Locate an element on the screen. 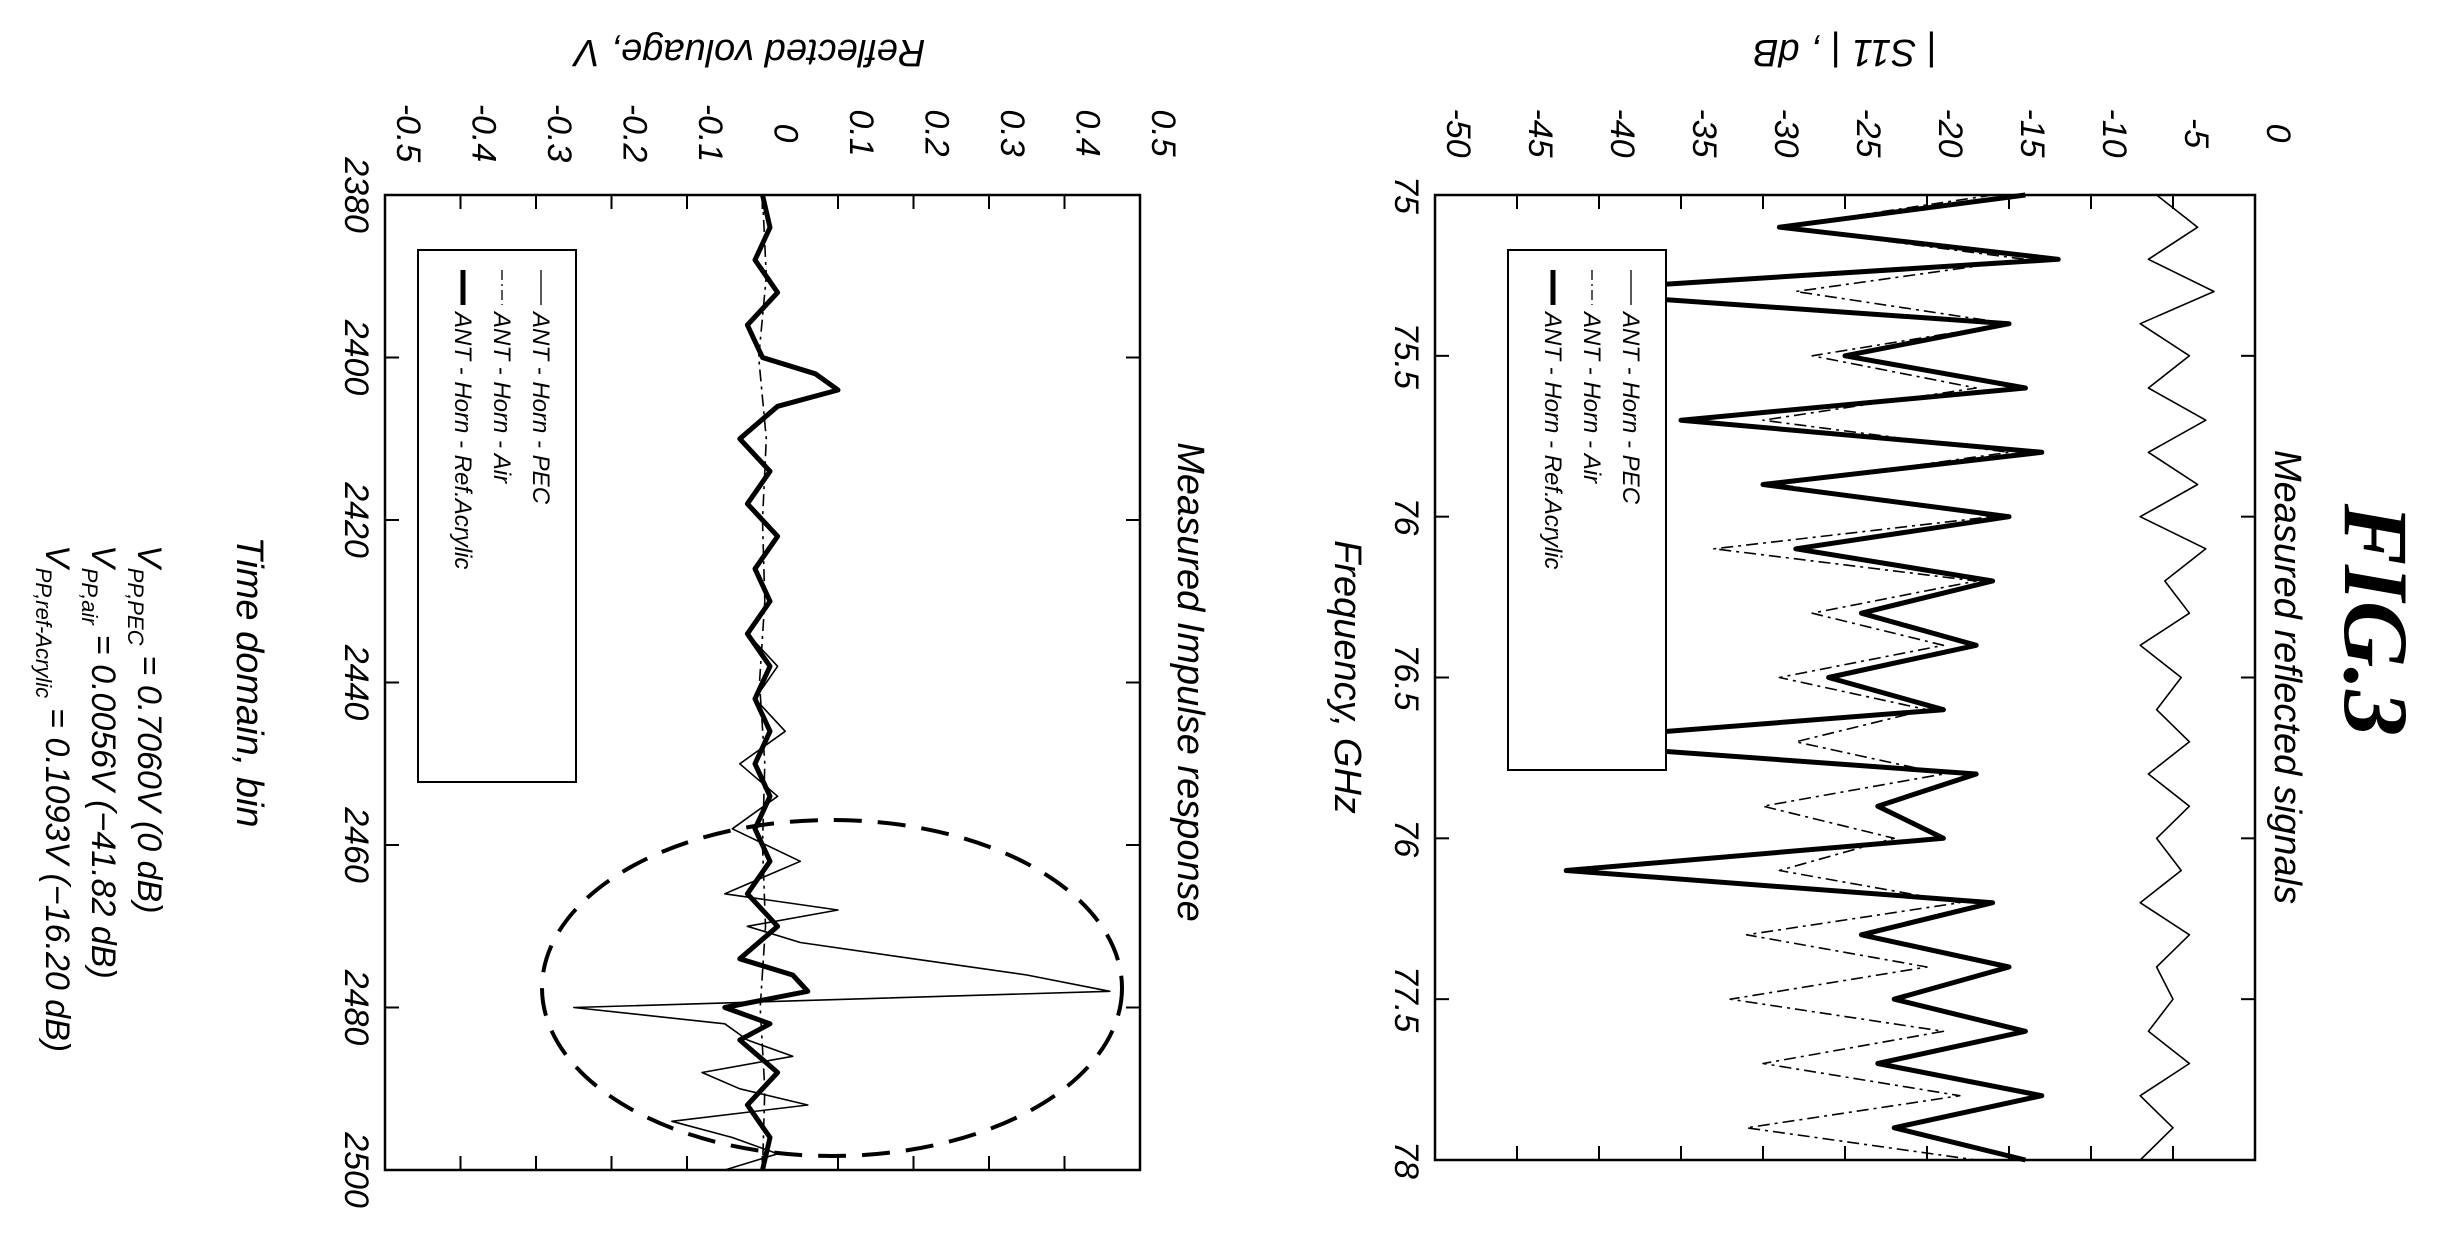 This screenshot has width=2445, height=1238. y-tick-label-2: -0.4 is located at coordinates (484, 133).